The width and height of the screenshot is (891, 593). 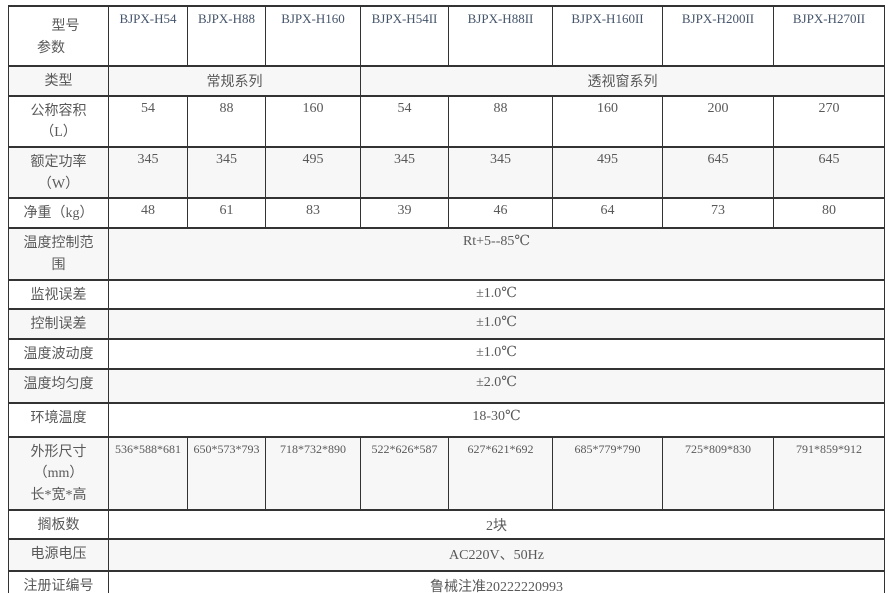 What do you see at coordinates (58, 294) in the screenshot?
I see `row-monitor-error-label: 监视误差` at bounding box center [58, 294].